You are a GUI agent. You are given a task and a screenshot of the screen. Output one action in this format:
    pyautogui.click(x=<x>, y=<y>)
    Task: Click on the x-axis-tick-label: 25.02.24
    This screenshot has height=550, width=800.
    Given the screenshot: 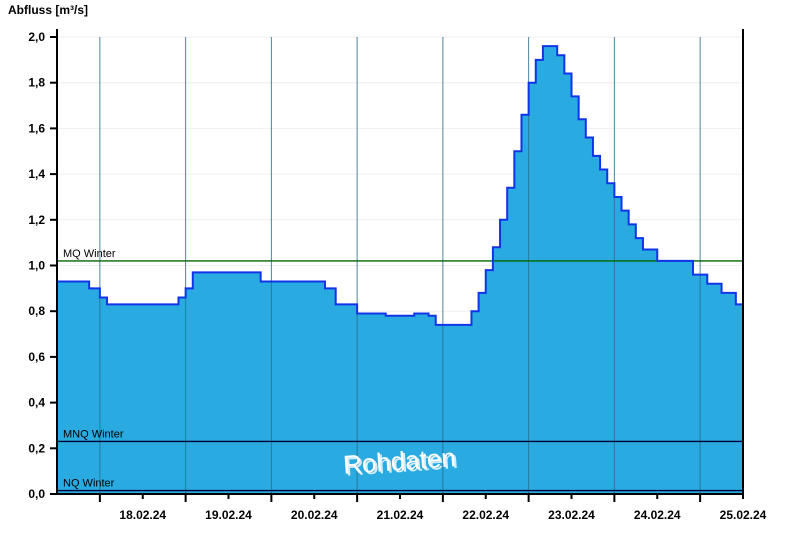 What is the action you would take?
    pyautogui.click(x=743, y=515)
    